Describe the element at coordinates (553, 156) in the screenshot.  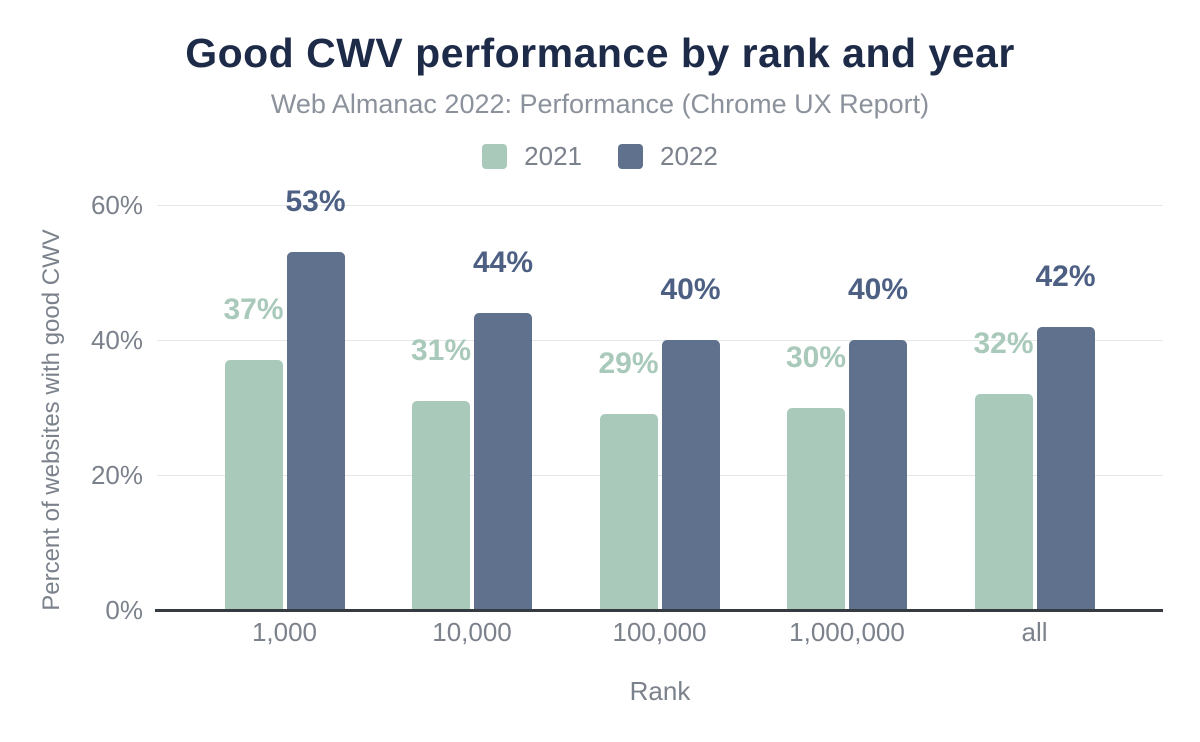
I see `legend-label-2021: 2021` at that location.